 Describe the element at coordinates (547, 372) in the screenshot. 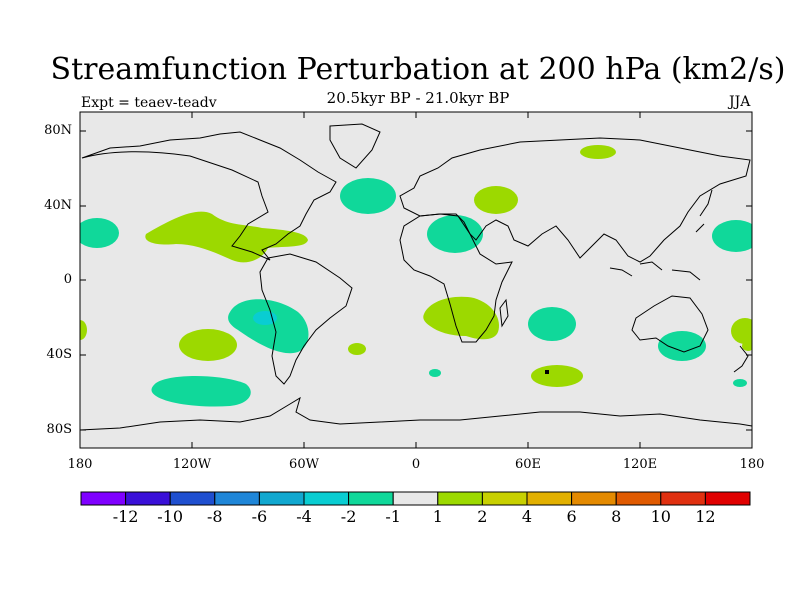

I see `marker-dot` at that location.